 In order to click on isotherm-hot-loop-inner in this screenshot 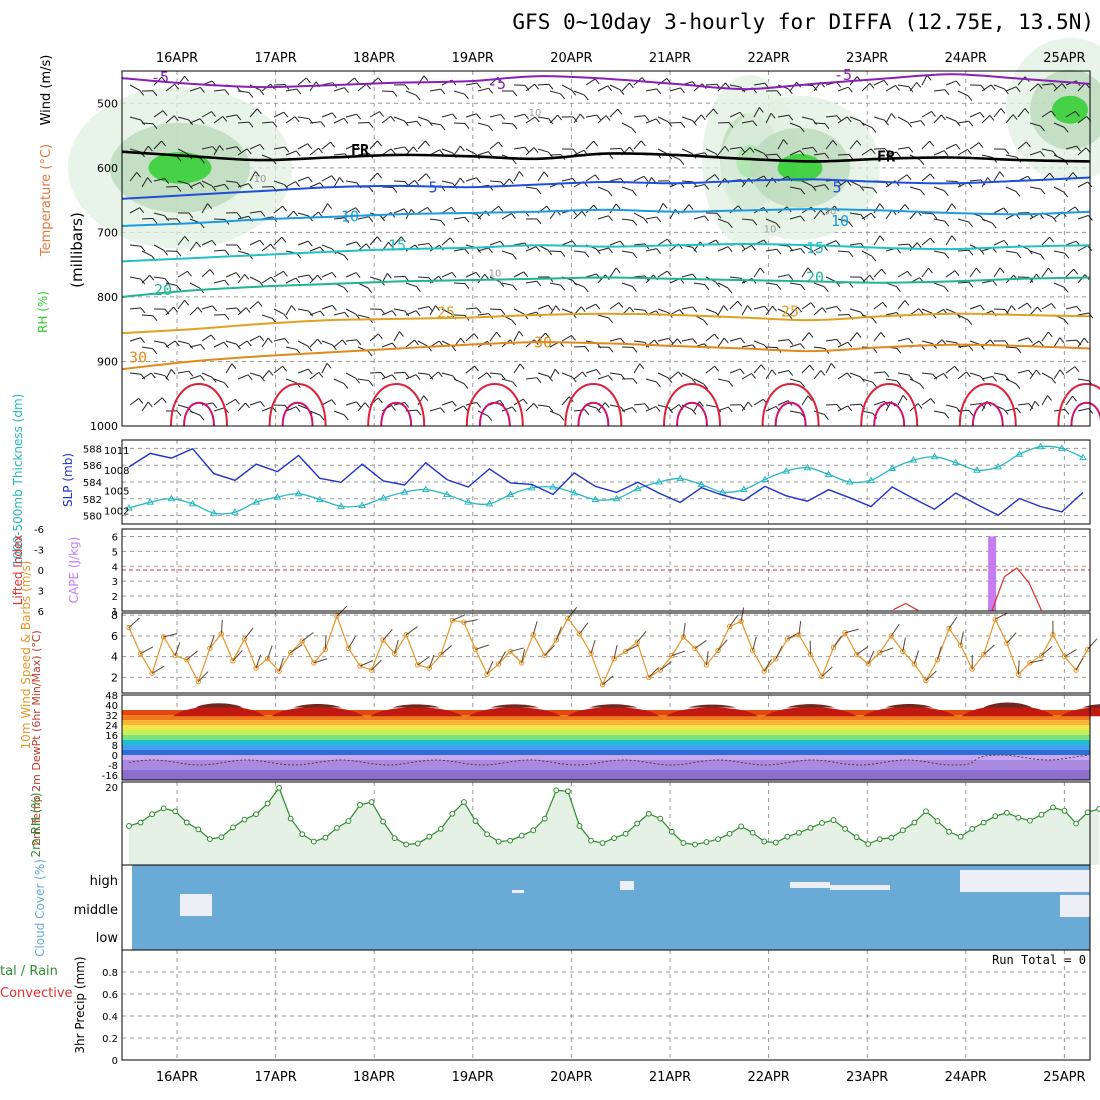, I will do `click(297, 414)`.